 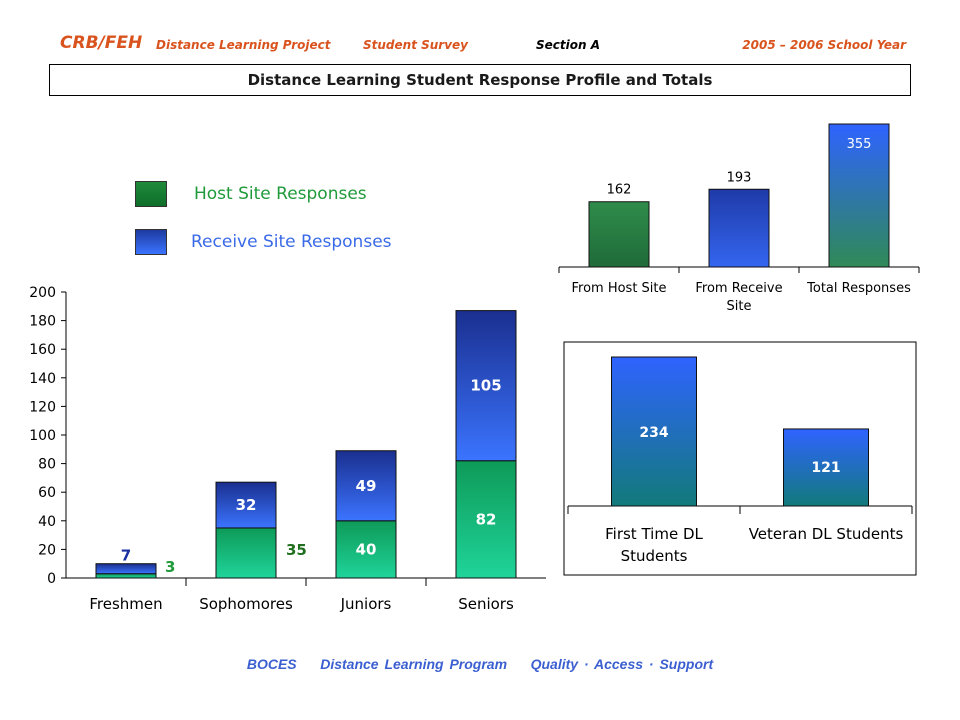 What do you see at coordinates (858, 288) in the screenshot?
I see `x-tick-label: Total Responses` at bounding box center [858, 288].